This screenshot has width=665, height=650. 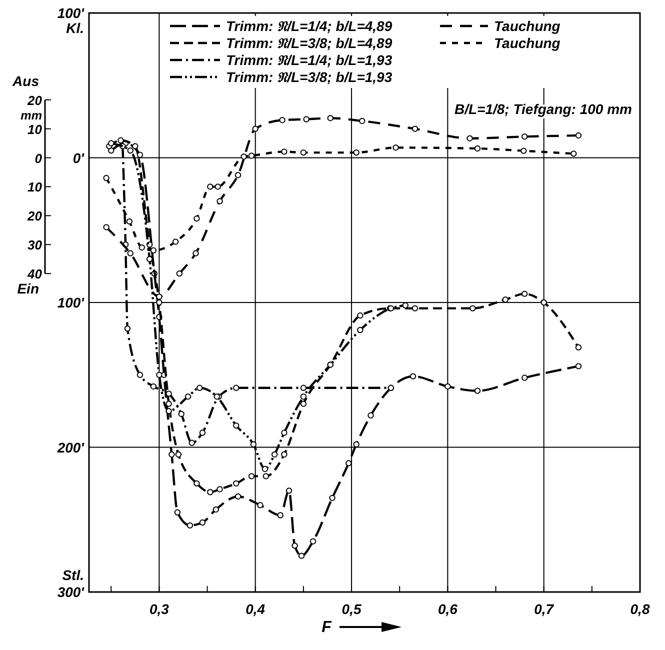 What do you see at coordinates (75, 28) in the screenshot?
I see `text: Kl.` at bounding box center [75, 28].